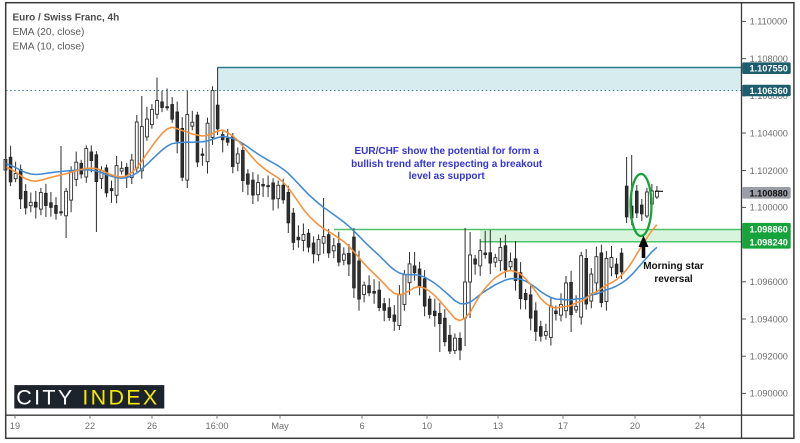 Image resolution: width=800 pixels, height=443 pixels. Describe the element at coordinates (87, 398) in the screenshot. I see `svg-text: CITY INDEX` at that location.